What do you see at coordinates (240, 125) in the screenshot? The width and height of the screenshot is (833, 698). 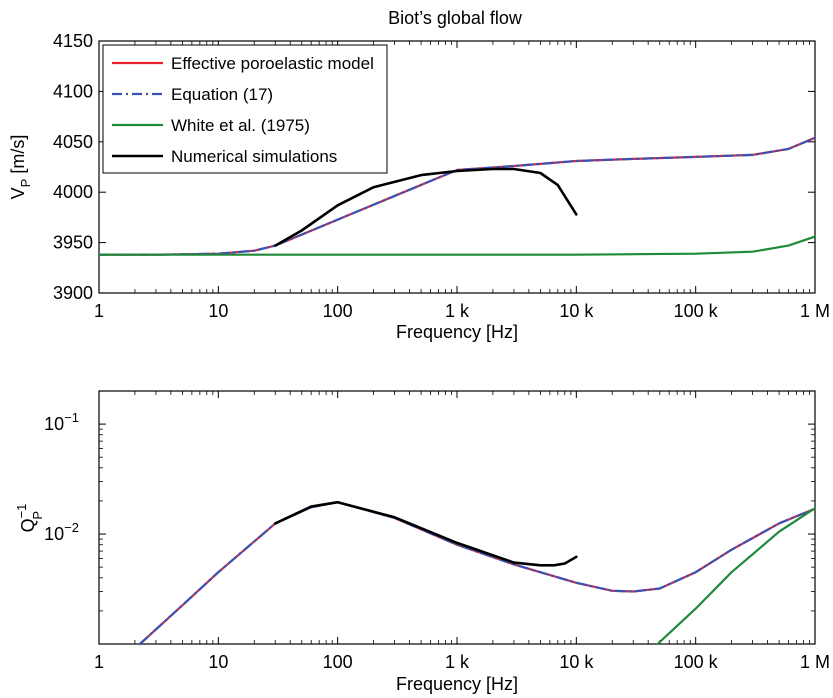 I see `legend-label-2: White et al. (1975)` at bounding box center [240, 125].